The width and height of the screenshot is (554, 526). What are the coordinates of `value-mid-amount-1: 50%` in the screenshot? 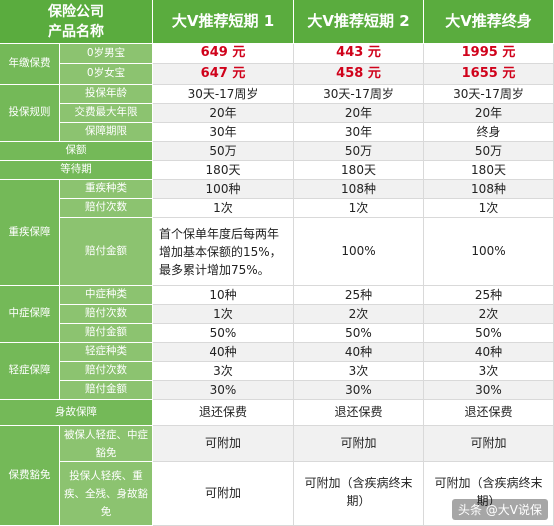 It's located at (223, 333).